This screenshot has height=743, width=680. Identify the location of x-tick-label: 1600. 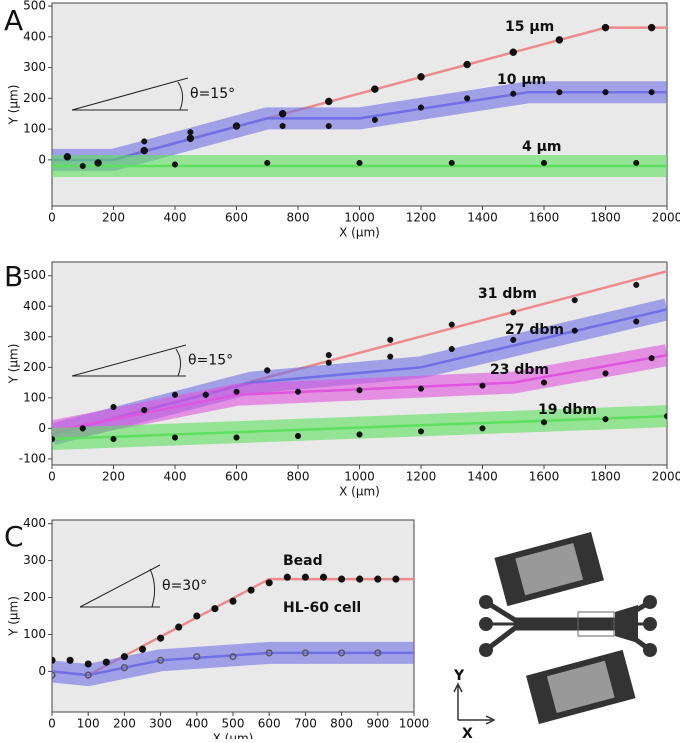
(544, 477).